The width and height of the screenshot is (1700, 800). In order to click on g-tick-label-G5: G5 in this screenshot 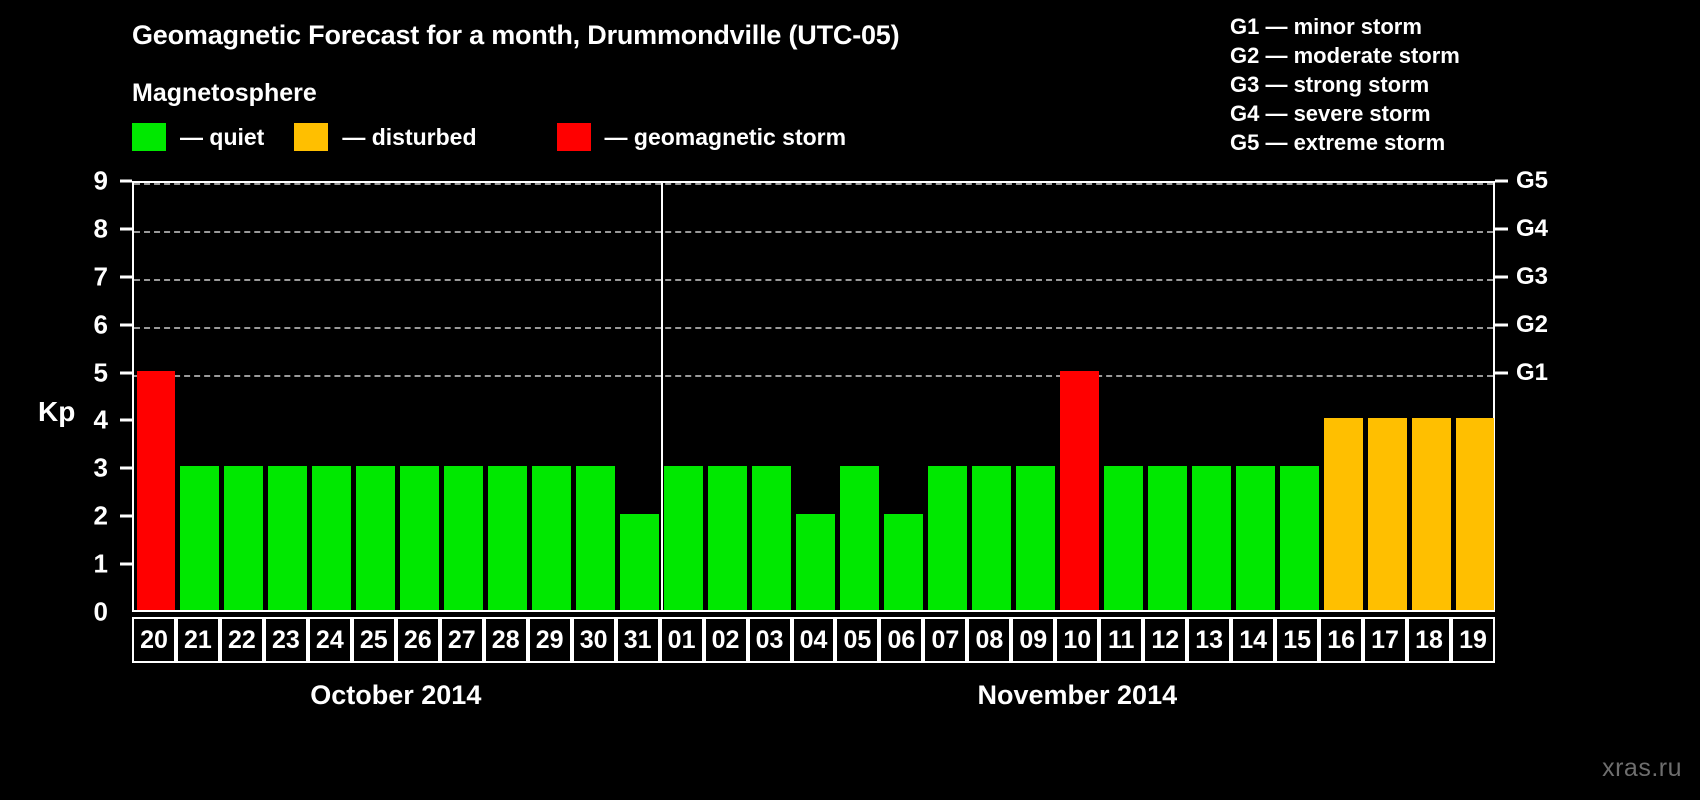, I will do `click(1532, 180)`.